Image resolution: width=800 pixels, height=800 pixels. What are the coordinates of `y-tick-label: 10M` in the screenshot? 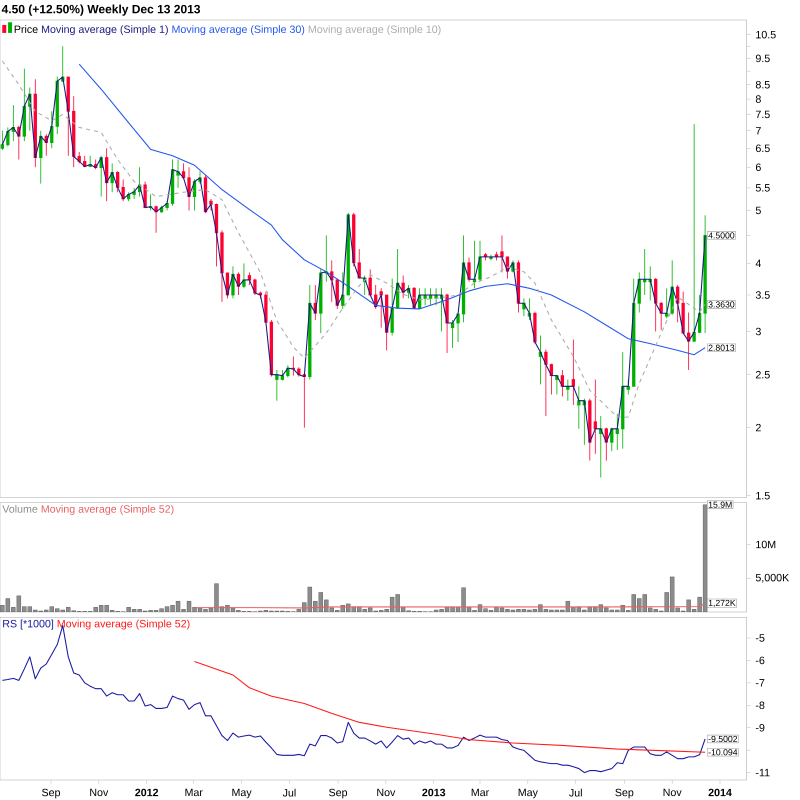 It's located at (766, 544).